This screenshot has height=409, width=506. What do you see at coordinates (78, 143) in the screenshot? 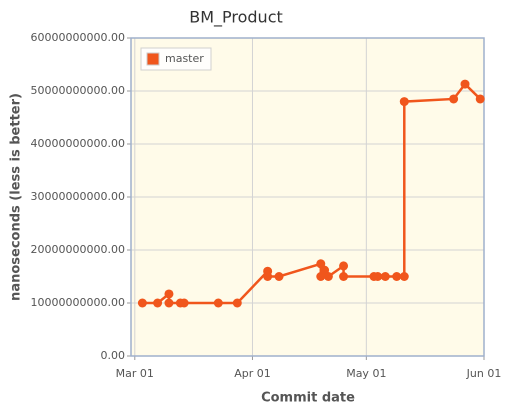
I see `y-tick-label: 40000000000.00` at bounding box center [78, 143].